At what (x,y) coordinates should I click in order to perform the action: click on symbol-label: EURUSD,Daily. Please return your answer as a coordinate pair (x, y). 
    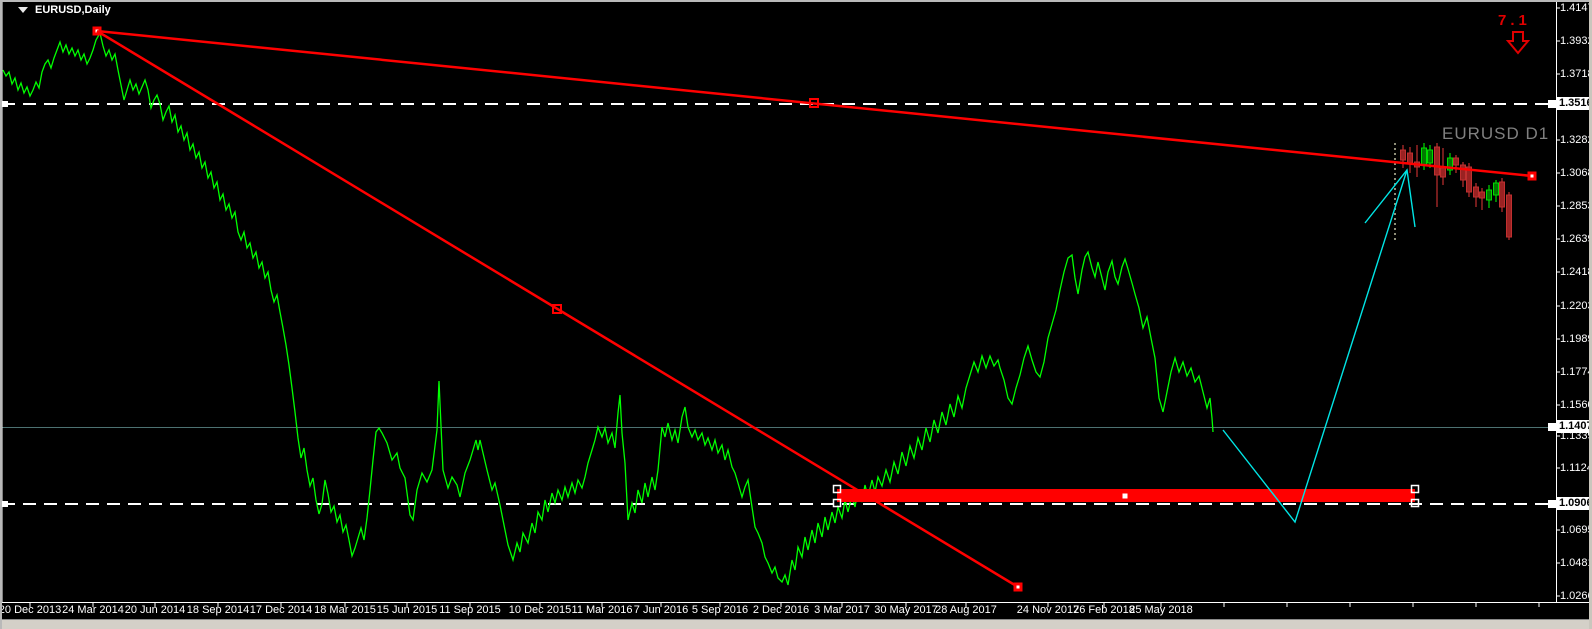
    Looking at the image, I should click on (64, 10).